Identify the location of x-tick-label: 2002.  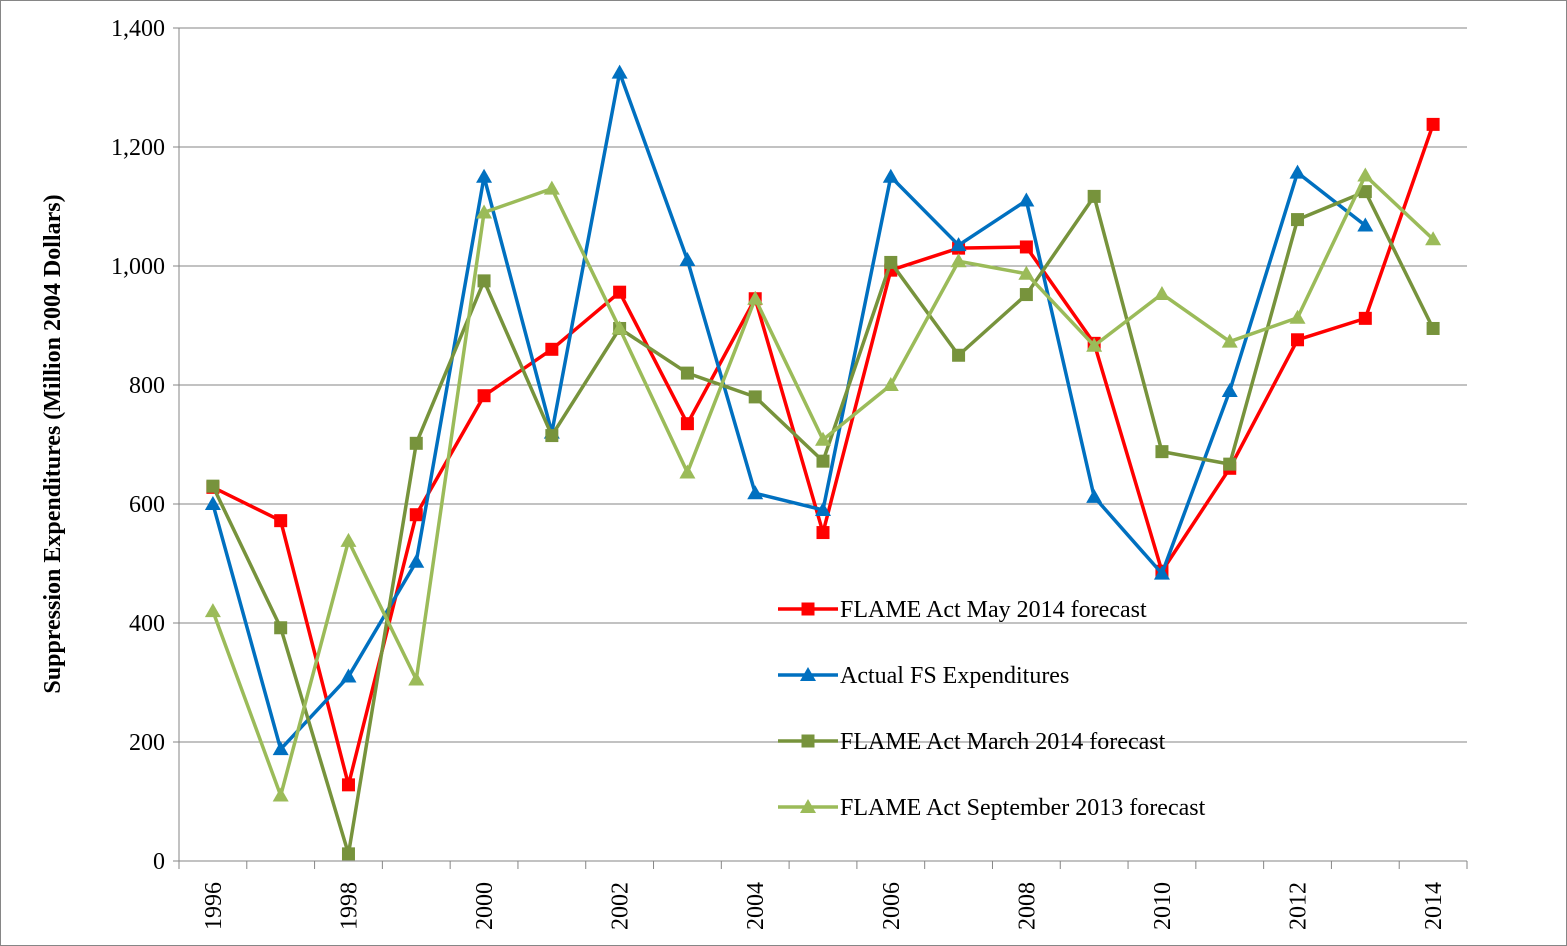
(621, 906).